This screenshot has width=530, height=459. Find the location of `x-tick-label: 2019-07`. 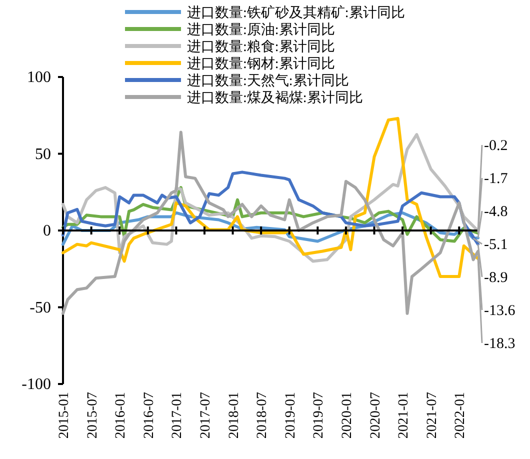

x-tick-label: 2019-07 is located at coordinates (319, 415).